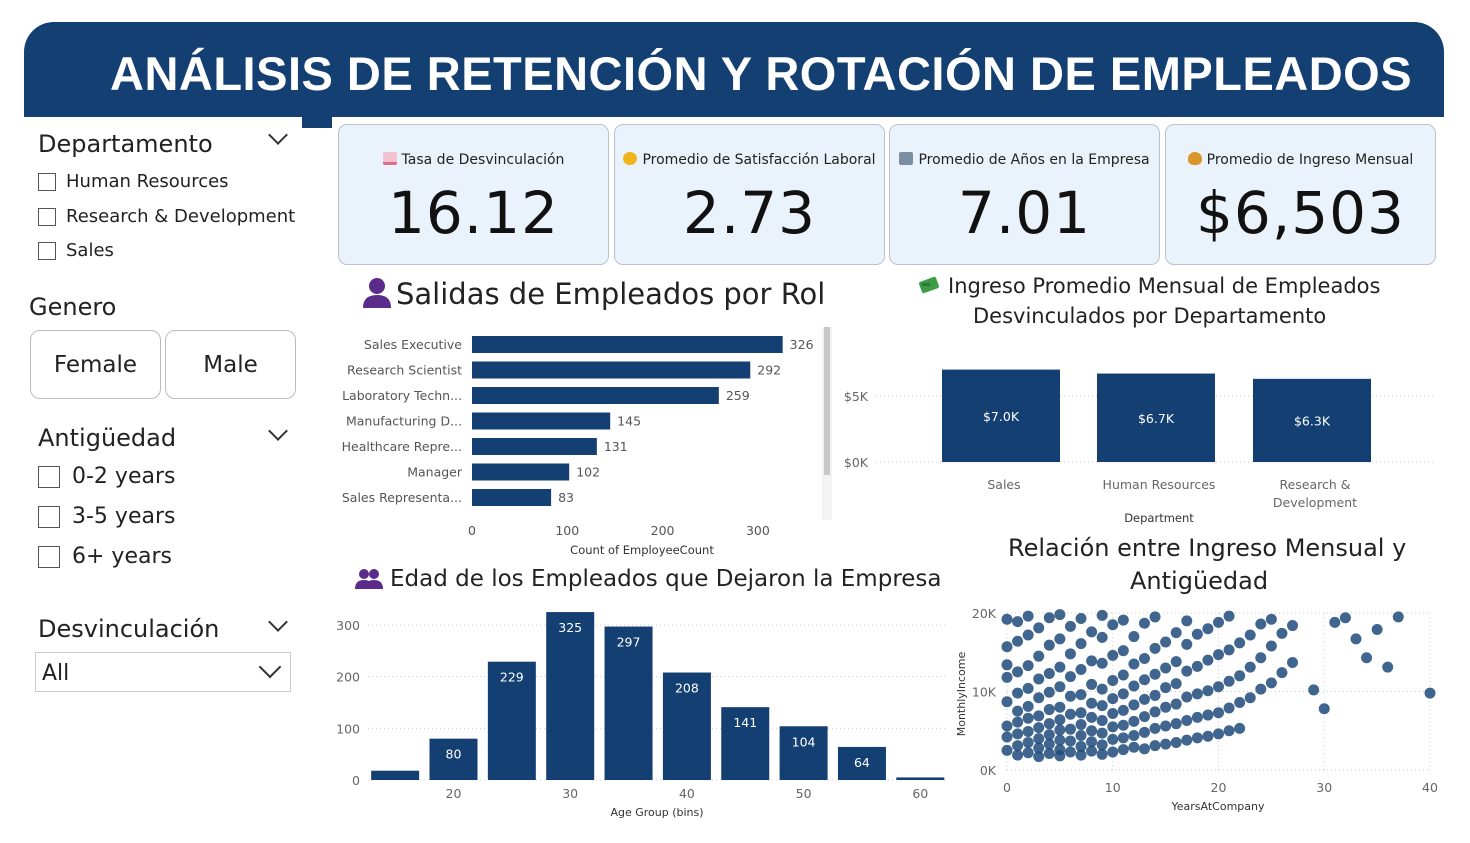 The image size is (1470, 843). Describe the element at coordinates (278, 135) in the screenshot. I see `departamento-chevron-icon` at that location.